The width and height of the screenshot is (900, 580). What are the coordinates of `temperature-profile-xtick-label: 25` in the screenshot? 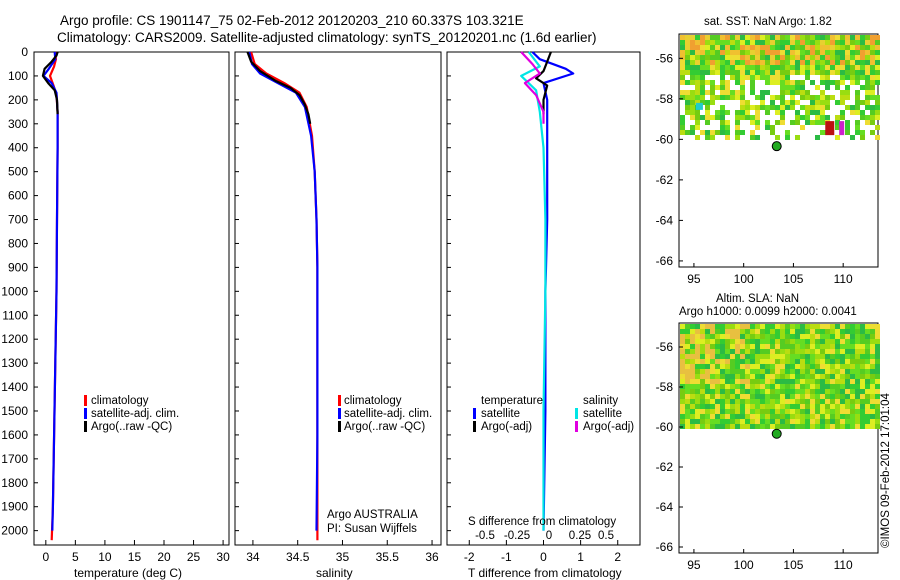 It's located at (194, 557).